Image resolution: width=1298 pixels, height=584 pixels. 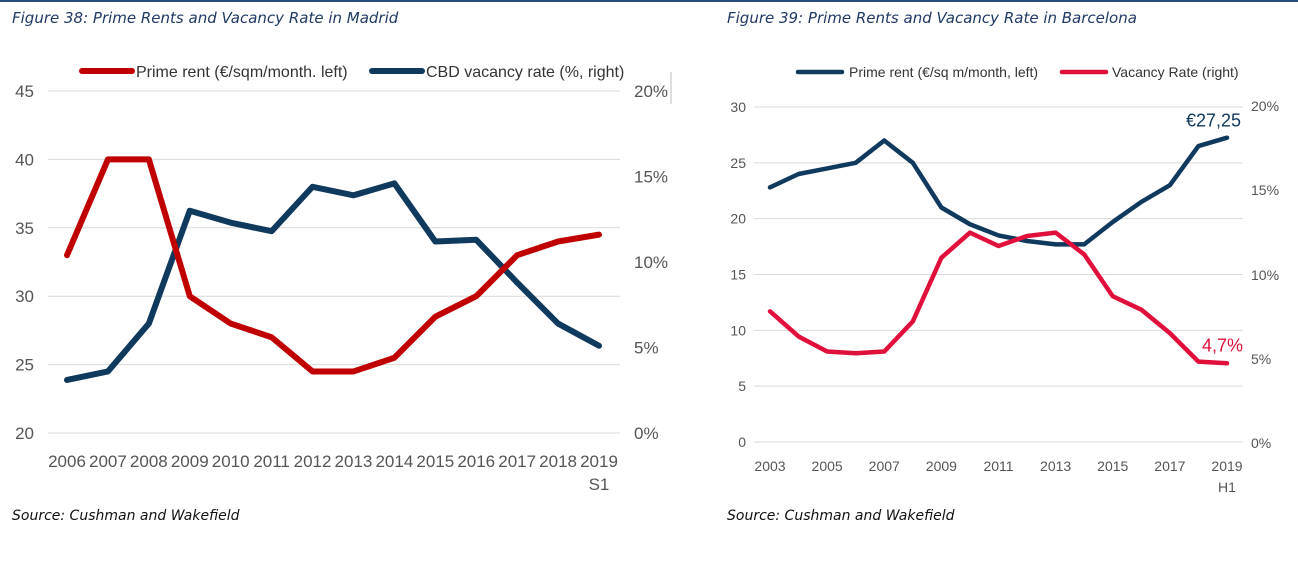 What do you see at coordinates (646, 433) in the screenshot?
I see `madrid-right-tick-label: 0%` at bounding box center [646, 433].